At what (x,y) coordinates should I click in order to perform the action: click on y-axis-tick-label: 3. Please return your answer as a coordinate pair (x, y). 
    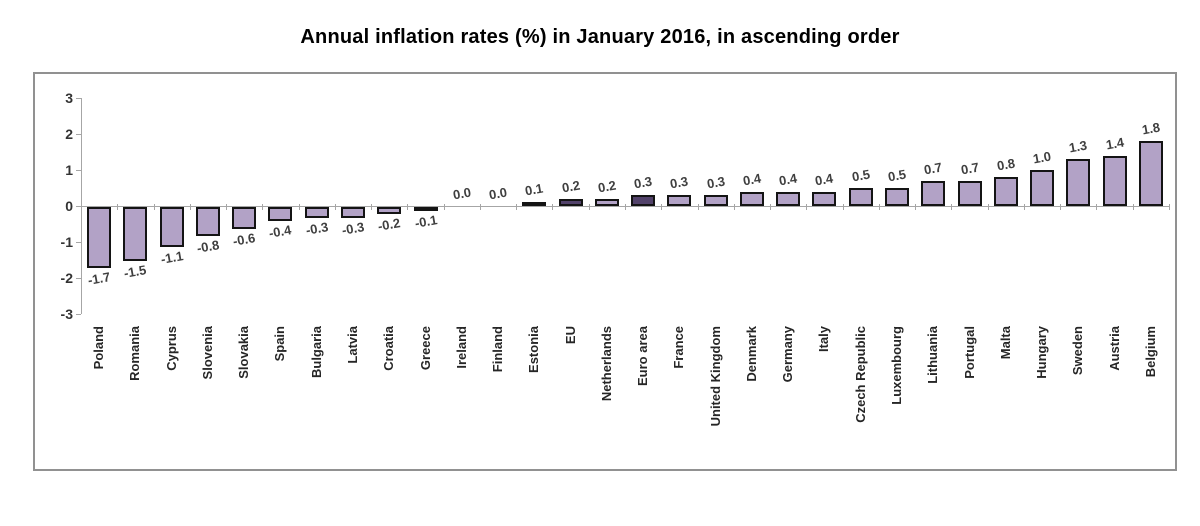
    Looking at the image, I should click on (69, 98).